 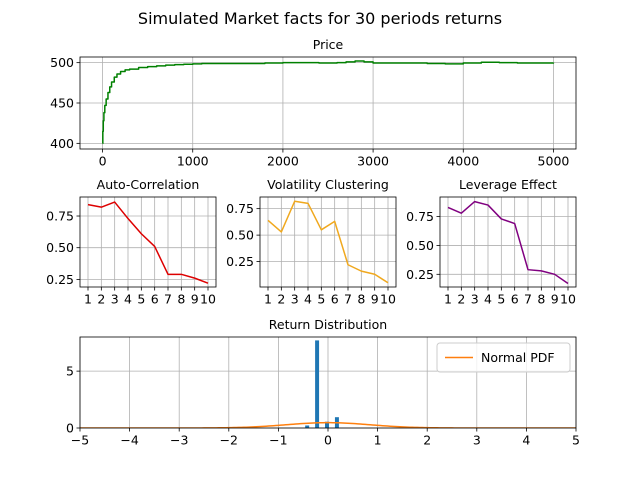 I want to click on leverage-ytick-label-0: 0.25, so click(x=420, y=274).